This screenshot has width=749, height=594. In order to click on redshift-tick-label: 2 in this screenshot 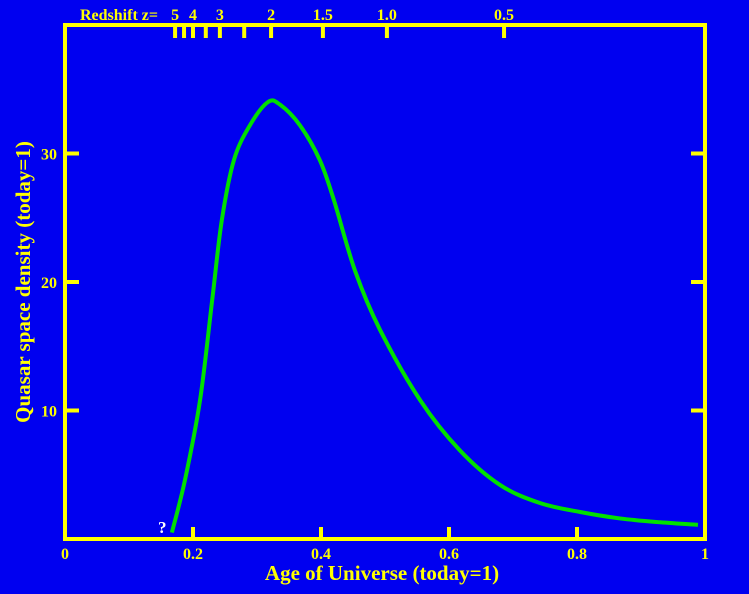, I will do `click(271, 15)`.